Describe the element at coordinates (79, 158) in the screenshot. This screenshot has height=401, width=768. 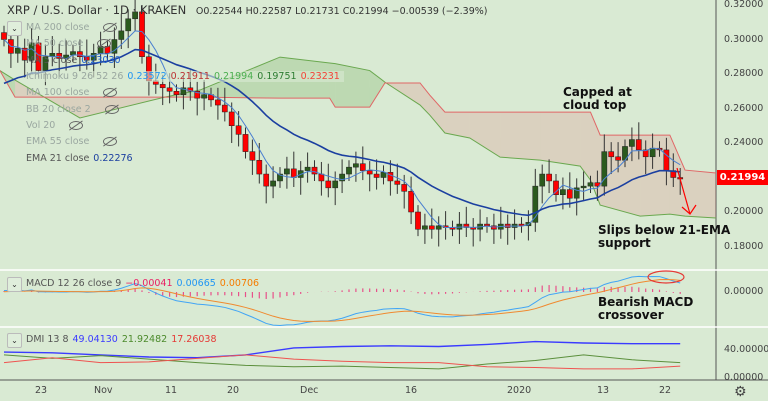
I see `legend-ema21: EMA 21 close 0.22276` at that location.